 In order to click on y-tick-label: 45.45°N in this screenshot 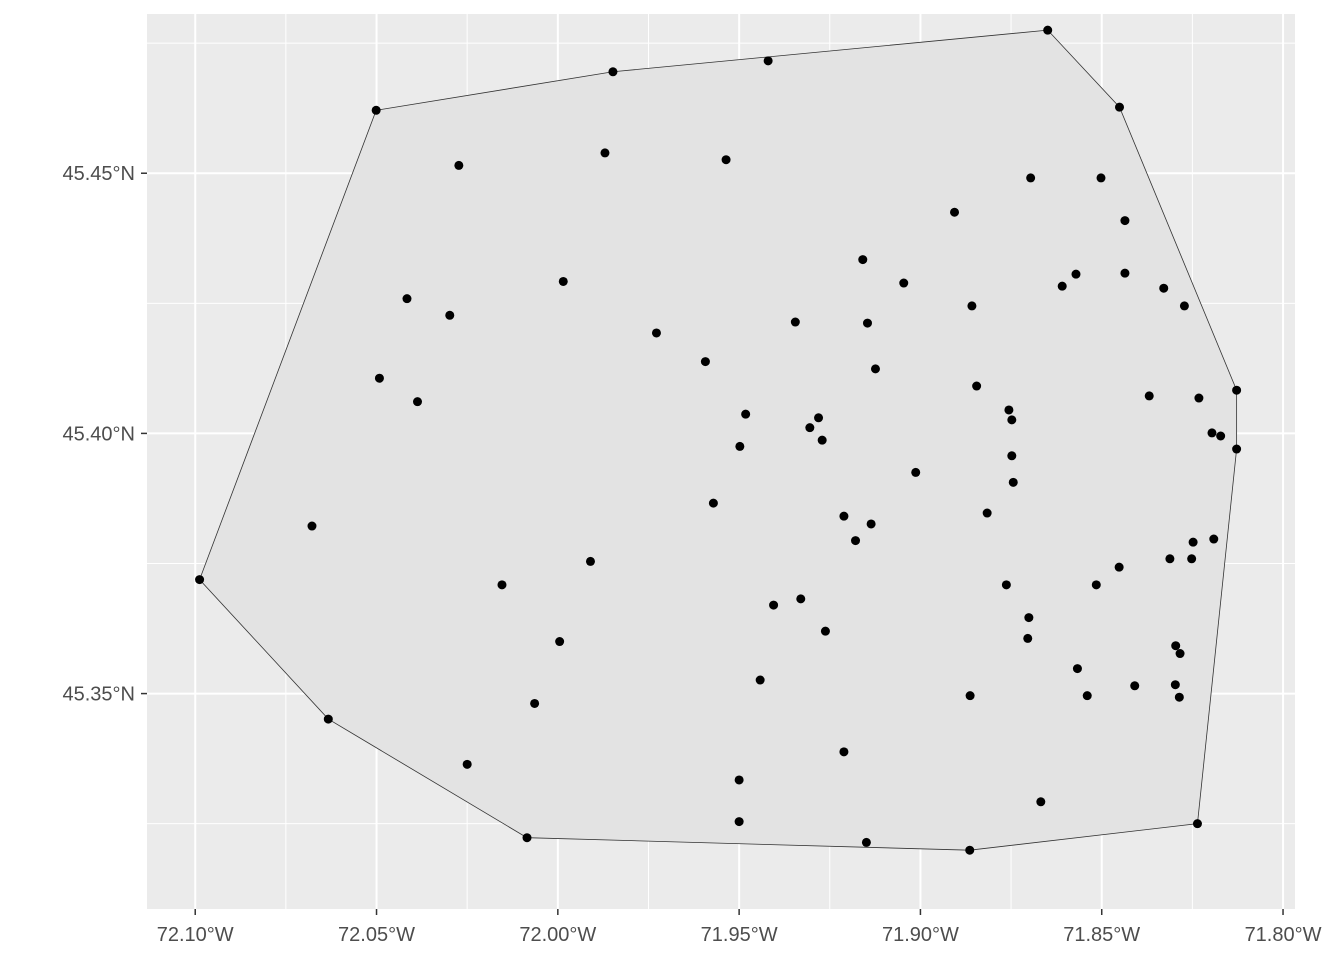, I will do `click(99, 174)`.